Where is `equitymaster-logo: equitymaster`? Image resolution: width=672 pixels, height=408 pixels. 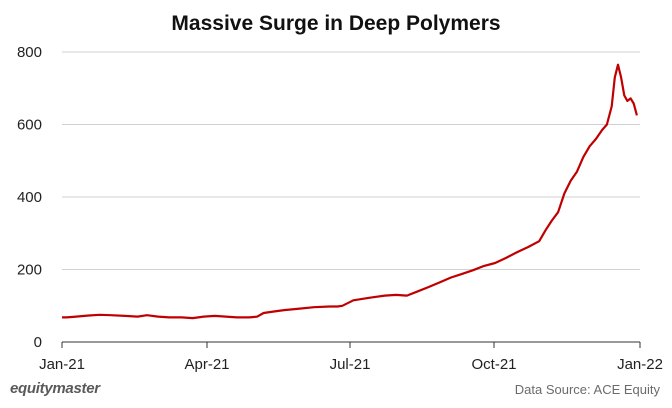 equitymaster-logo: equitymaster is located at coordinates (55, 388).